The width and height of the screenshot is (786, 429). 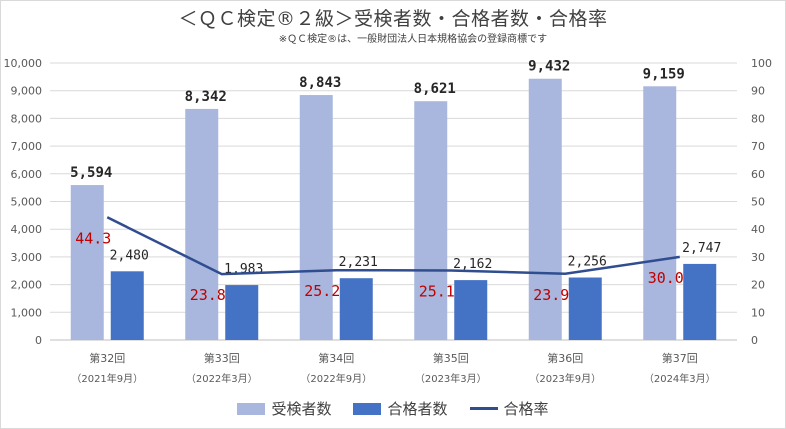 What do you see at coordinates (483, 408) in the screenshot?
I see `legend-swatch-pass-rate` at bounding box center [483, 408].